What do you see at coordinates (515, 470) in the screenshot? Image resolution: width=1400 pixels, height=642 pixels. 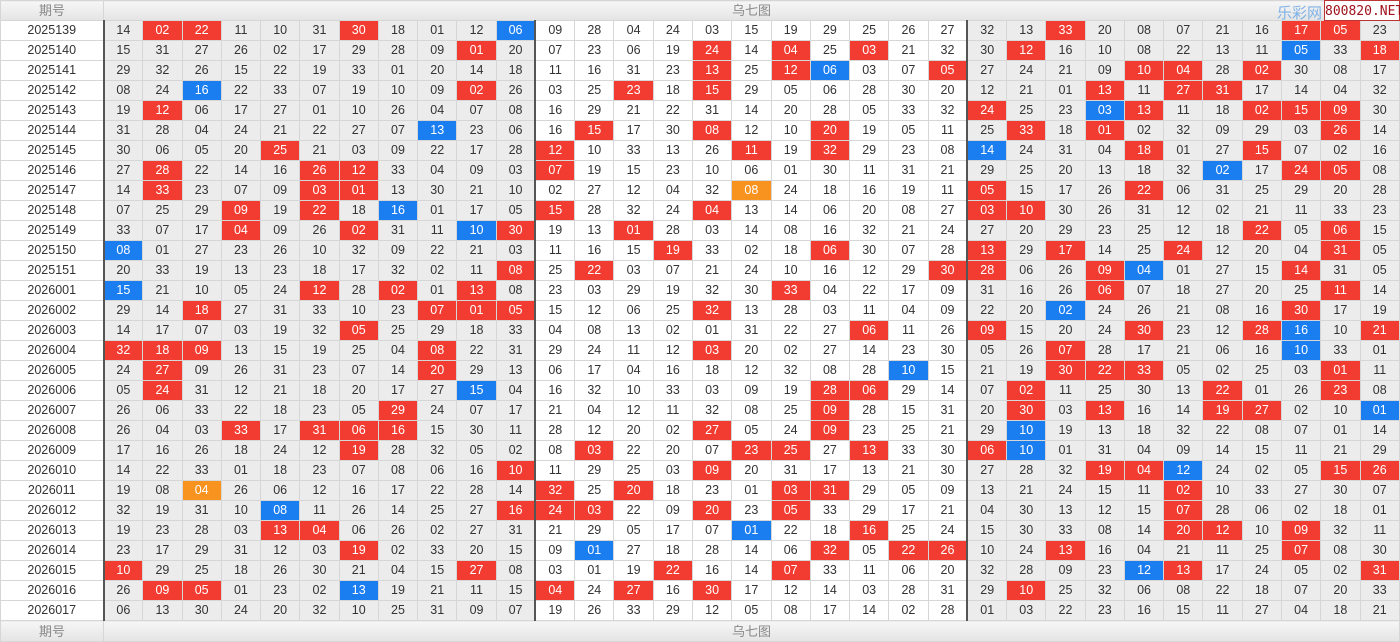 I see `number-cell-red: 10` at bounding box center [515, 470].